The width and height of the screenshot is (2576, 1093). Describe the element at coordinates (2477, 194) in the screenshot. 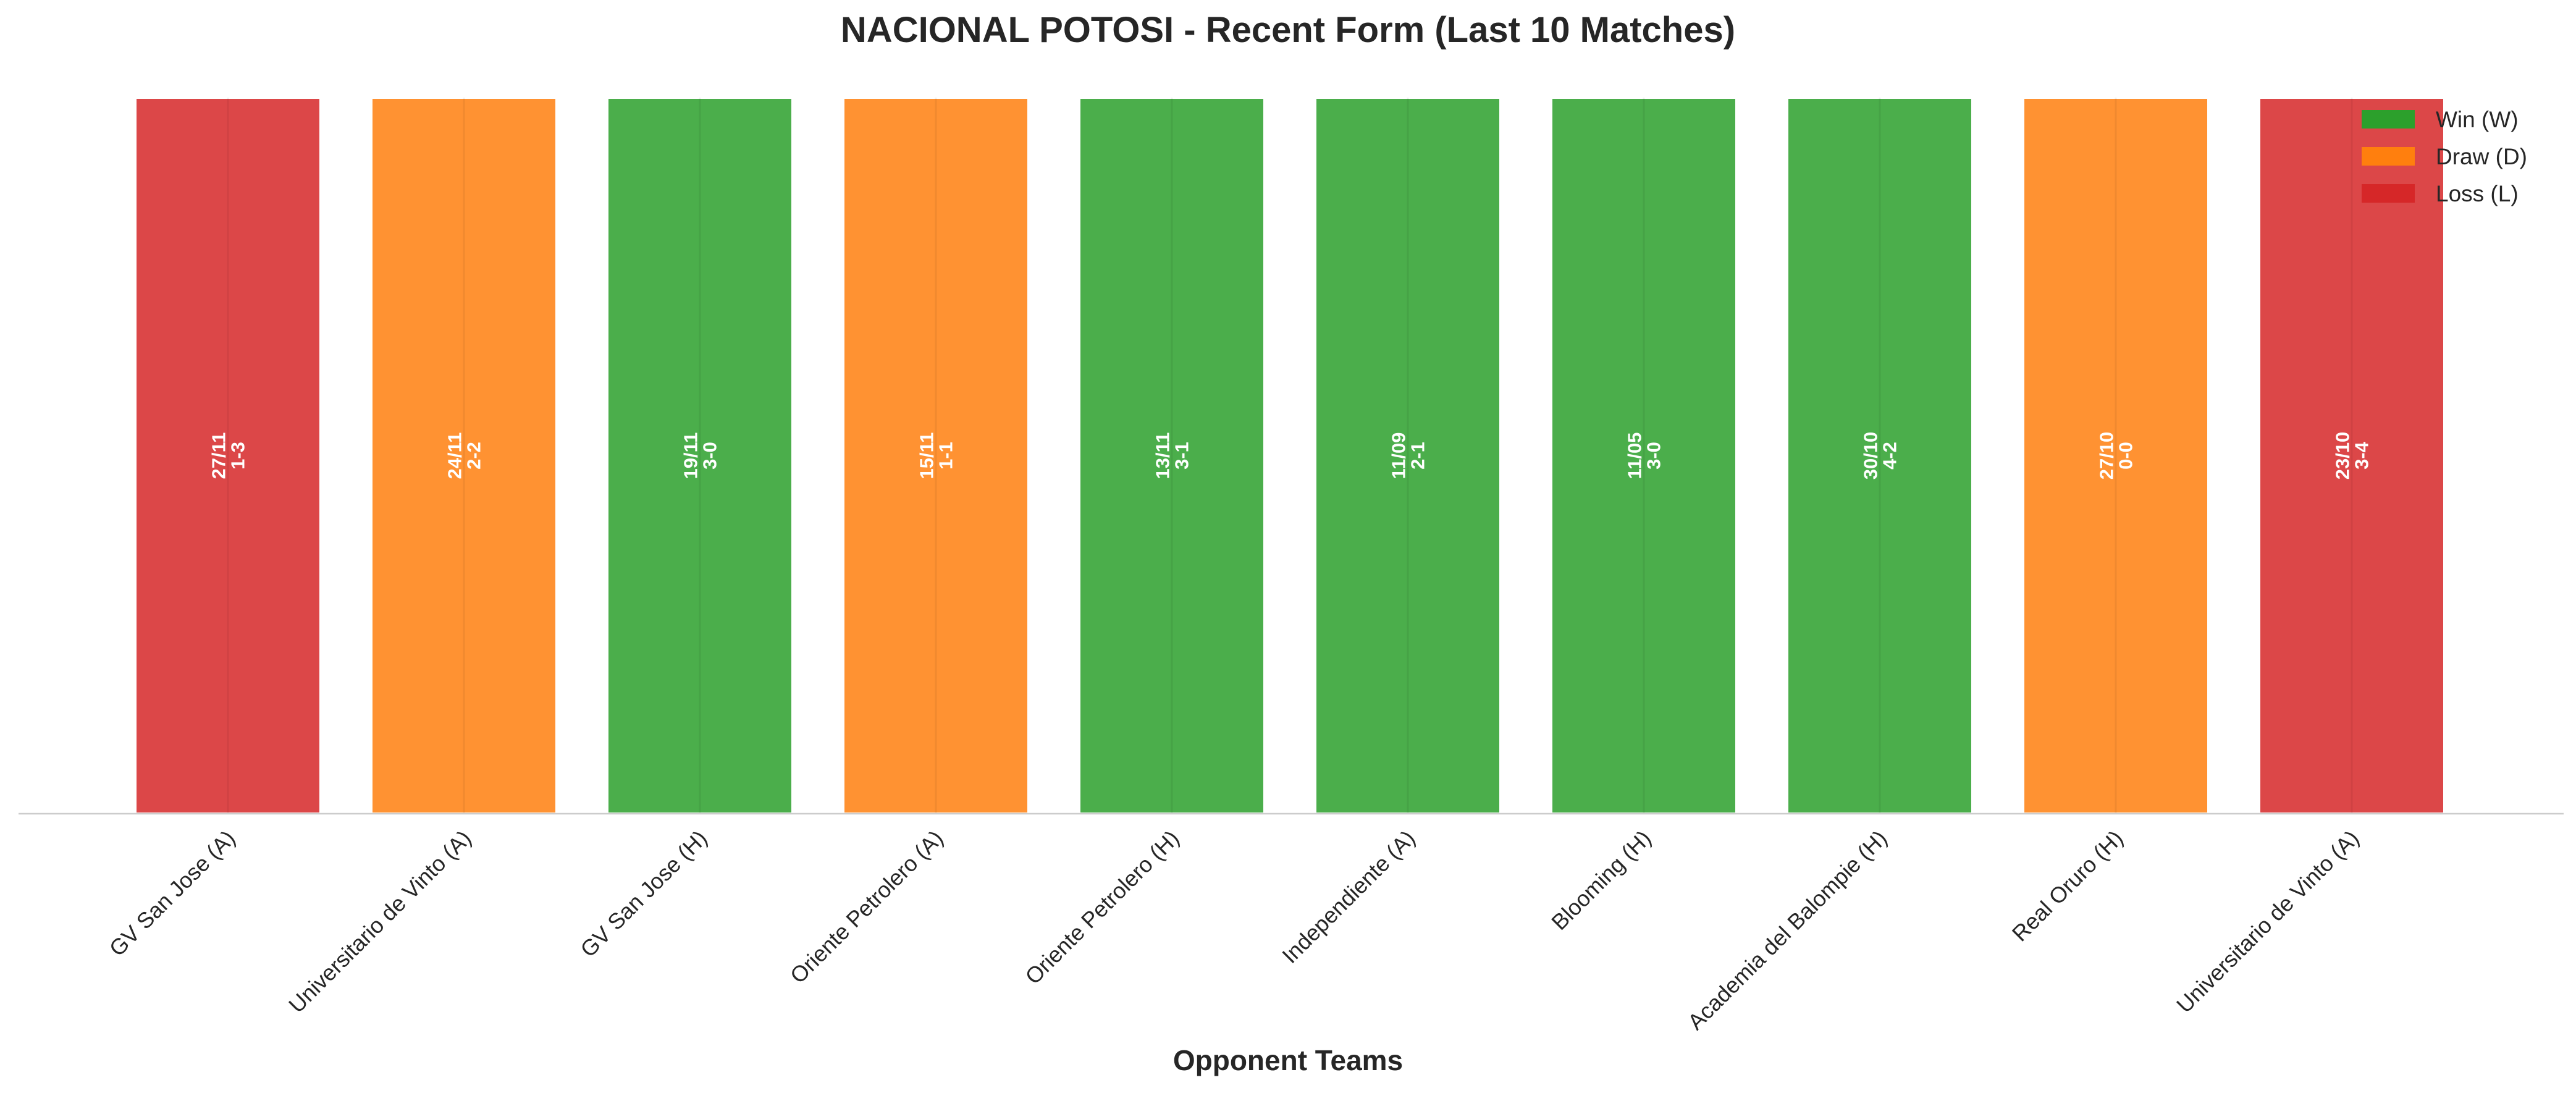

I see `legend-label: Loss (L)` at that location.